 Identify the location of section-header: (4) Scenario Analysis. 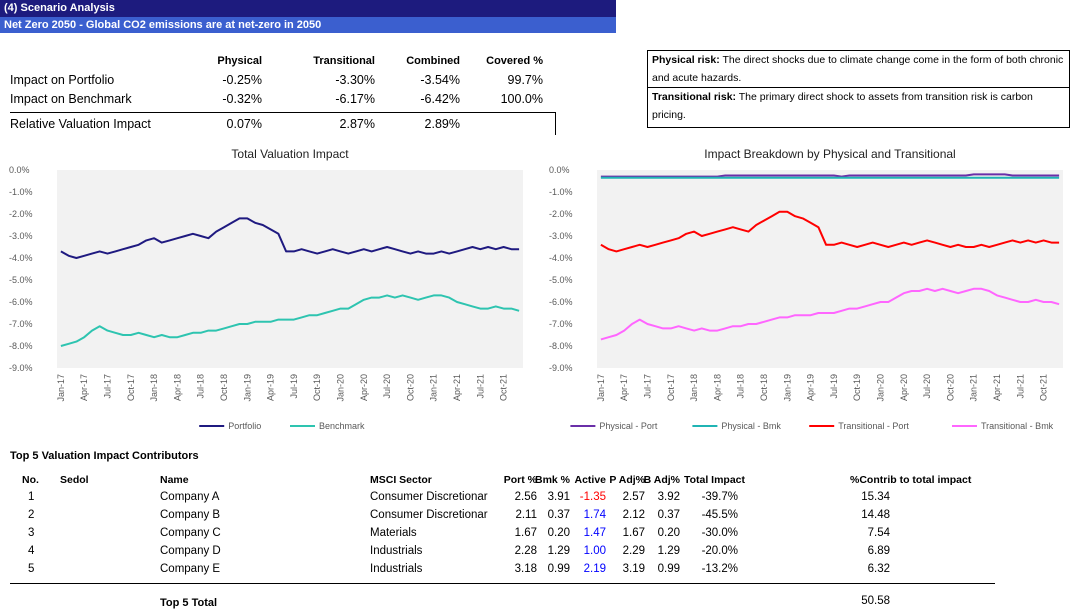
(308, 8).